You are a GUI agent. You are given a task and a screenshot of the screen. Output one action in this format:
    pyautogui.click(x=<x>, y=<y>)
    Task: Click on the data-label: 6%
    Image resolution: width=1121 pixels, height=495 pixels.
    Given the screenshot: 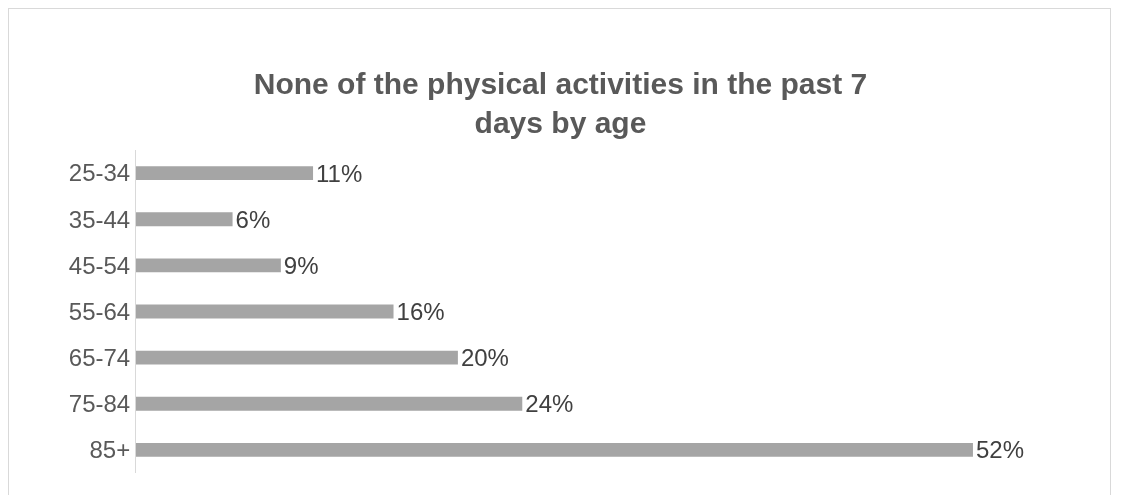 What is the action you would take?
    pyautogui.click(x=253, y=219)
    